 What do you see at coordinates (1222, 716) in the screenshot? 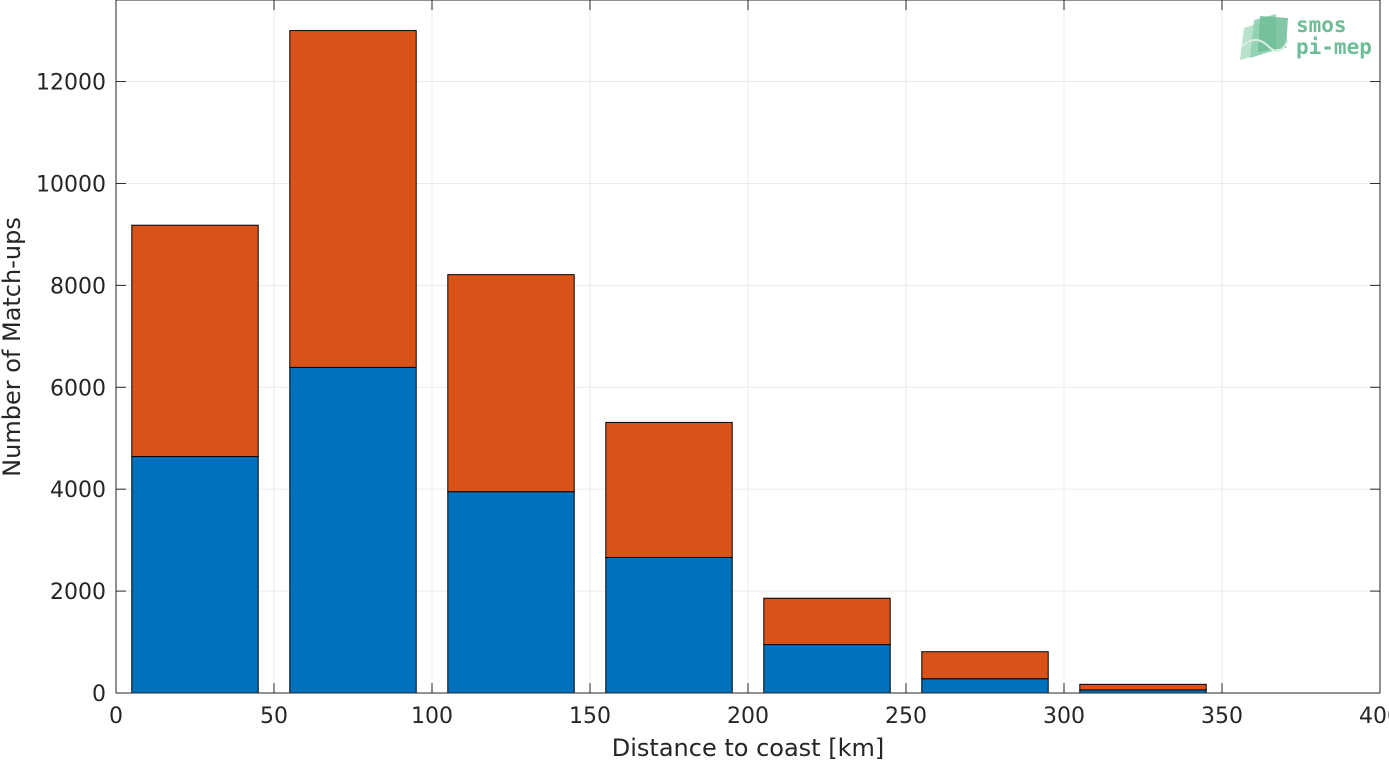
I see `x-tick-label: 350` at bounding box center [1222, 716].